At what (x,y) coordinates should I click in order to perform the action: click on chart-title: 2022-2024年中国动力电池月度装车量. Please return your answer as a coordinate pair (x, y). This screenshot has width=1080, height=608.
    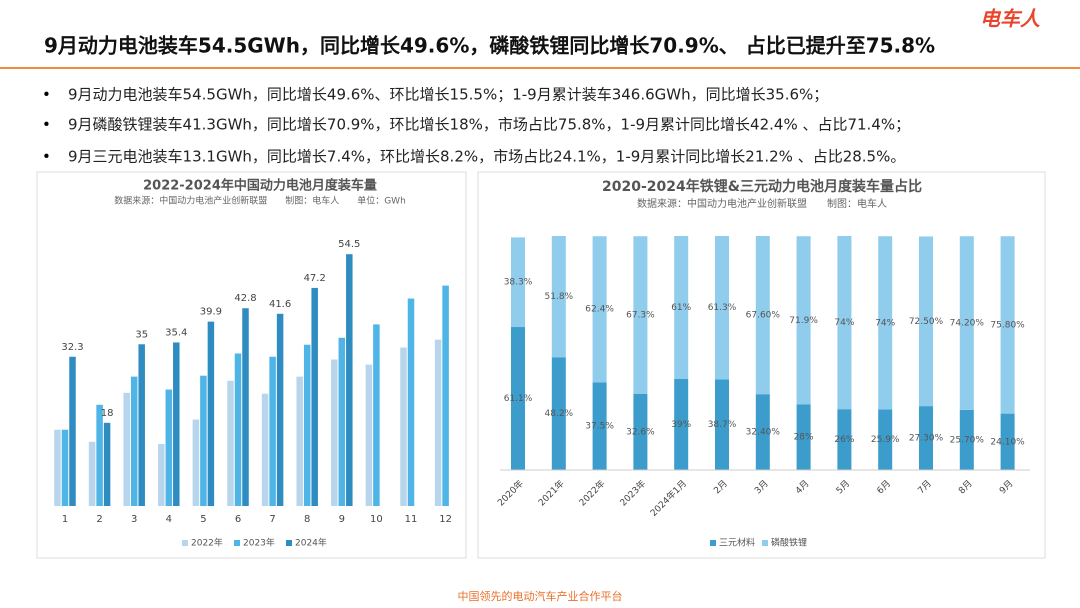
    Looking at the image, I should click on (260, 186).